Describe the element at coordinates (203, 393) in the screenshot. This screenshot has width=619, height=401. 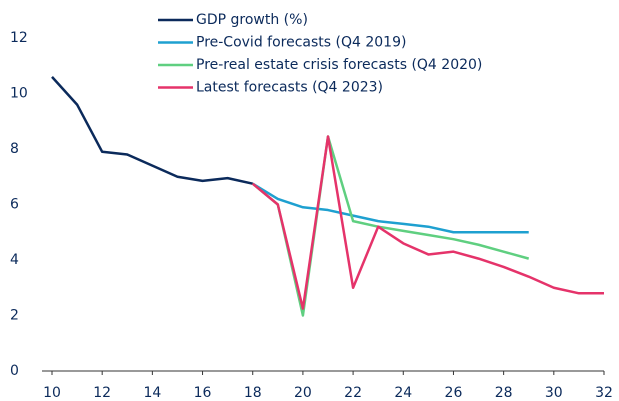
I see `x-tick-label: 16` at that location.